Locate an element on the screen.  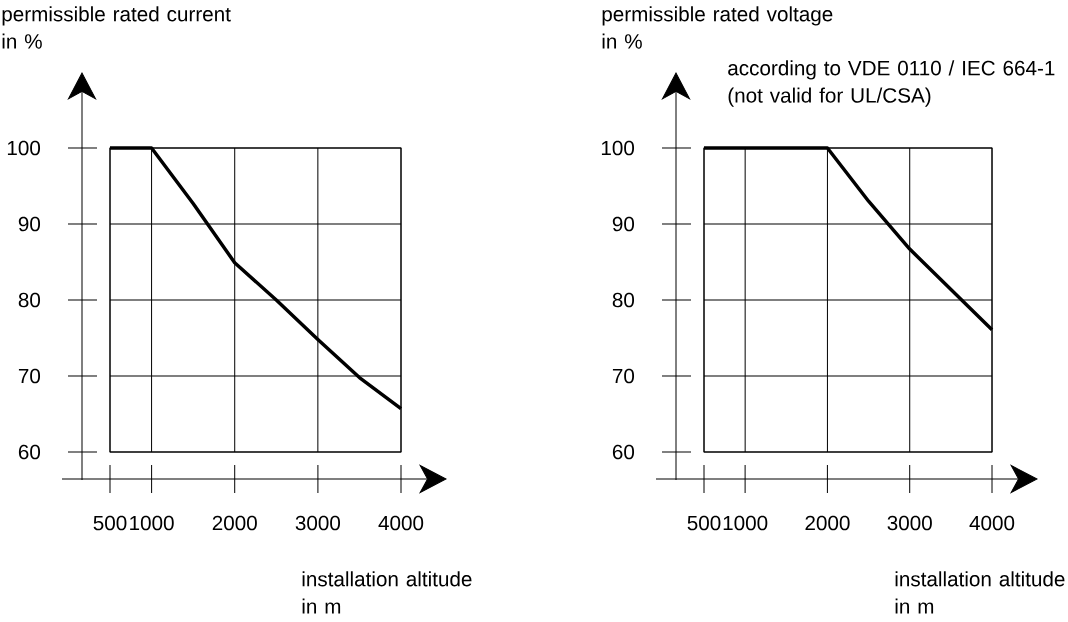
y-axis-title: permissible rated current in % is located at coordinates (116, 27).